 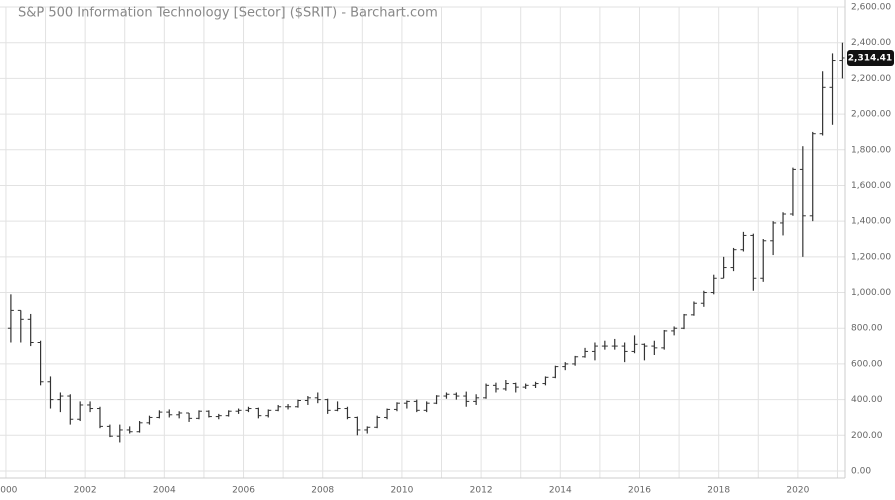 What do you see at coordinates (322, 491) in the screenshot?
I see `x-tick-label: 2008` at bounding box center [322, 491].